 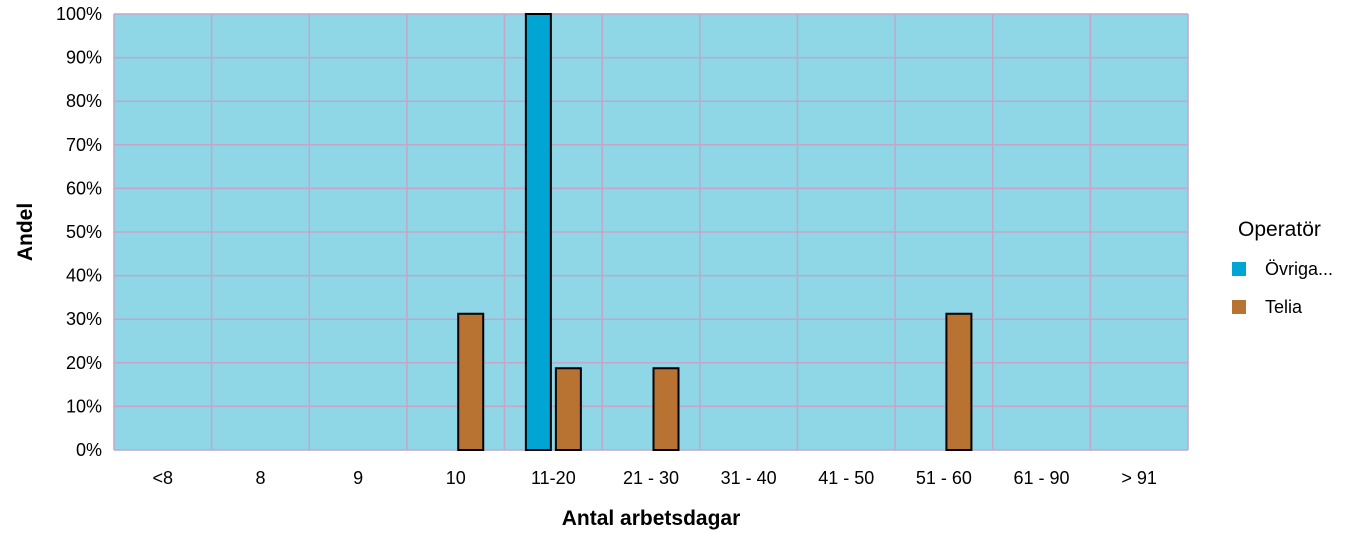 I want to click on legend: Operatör Övriga... Telia, so click(x=1282, y=267).